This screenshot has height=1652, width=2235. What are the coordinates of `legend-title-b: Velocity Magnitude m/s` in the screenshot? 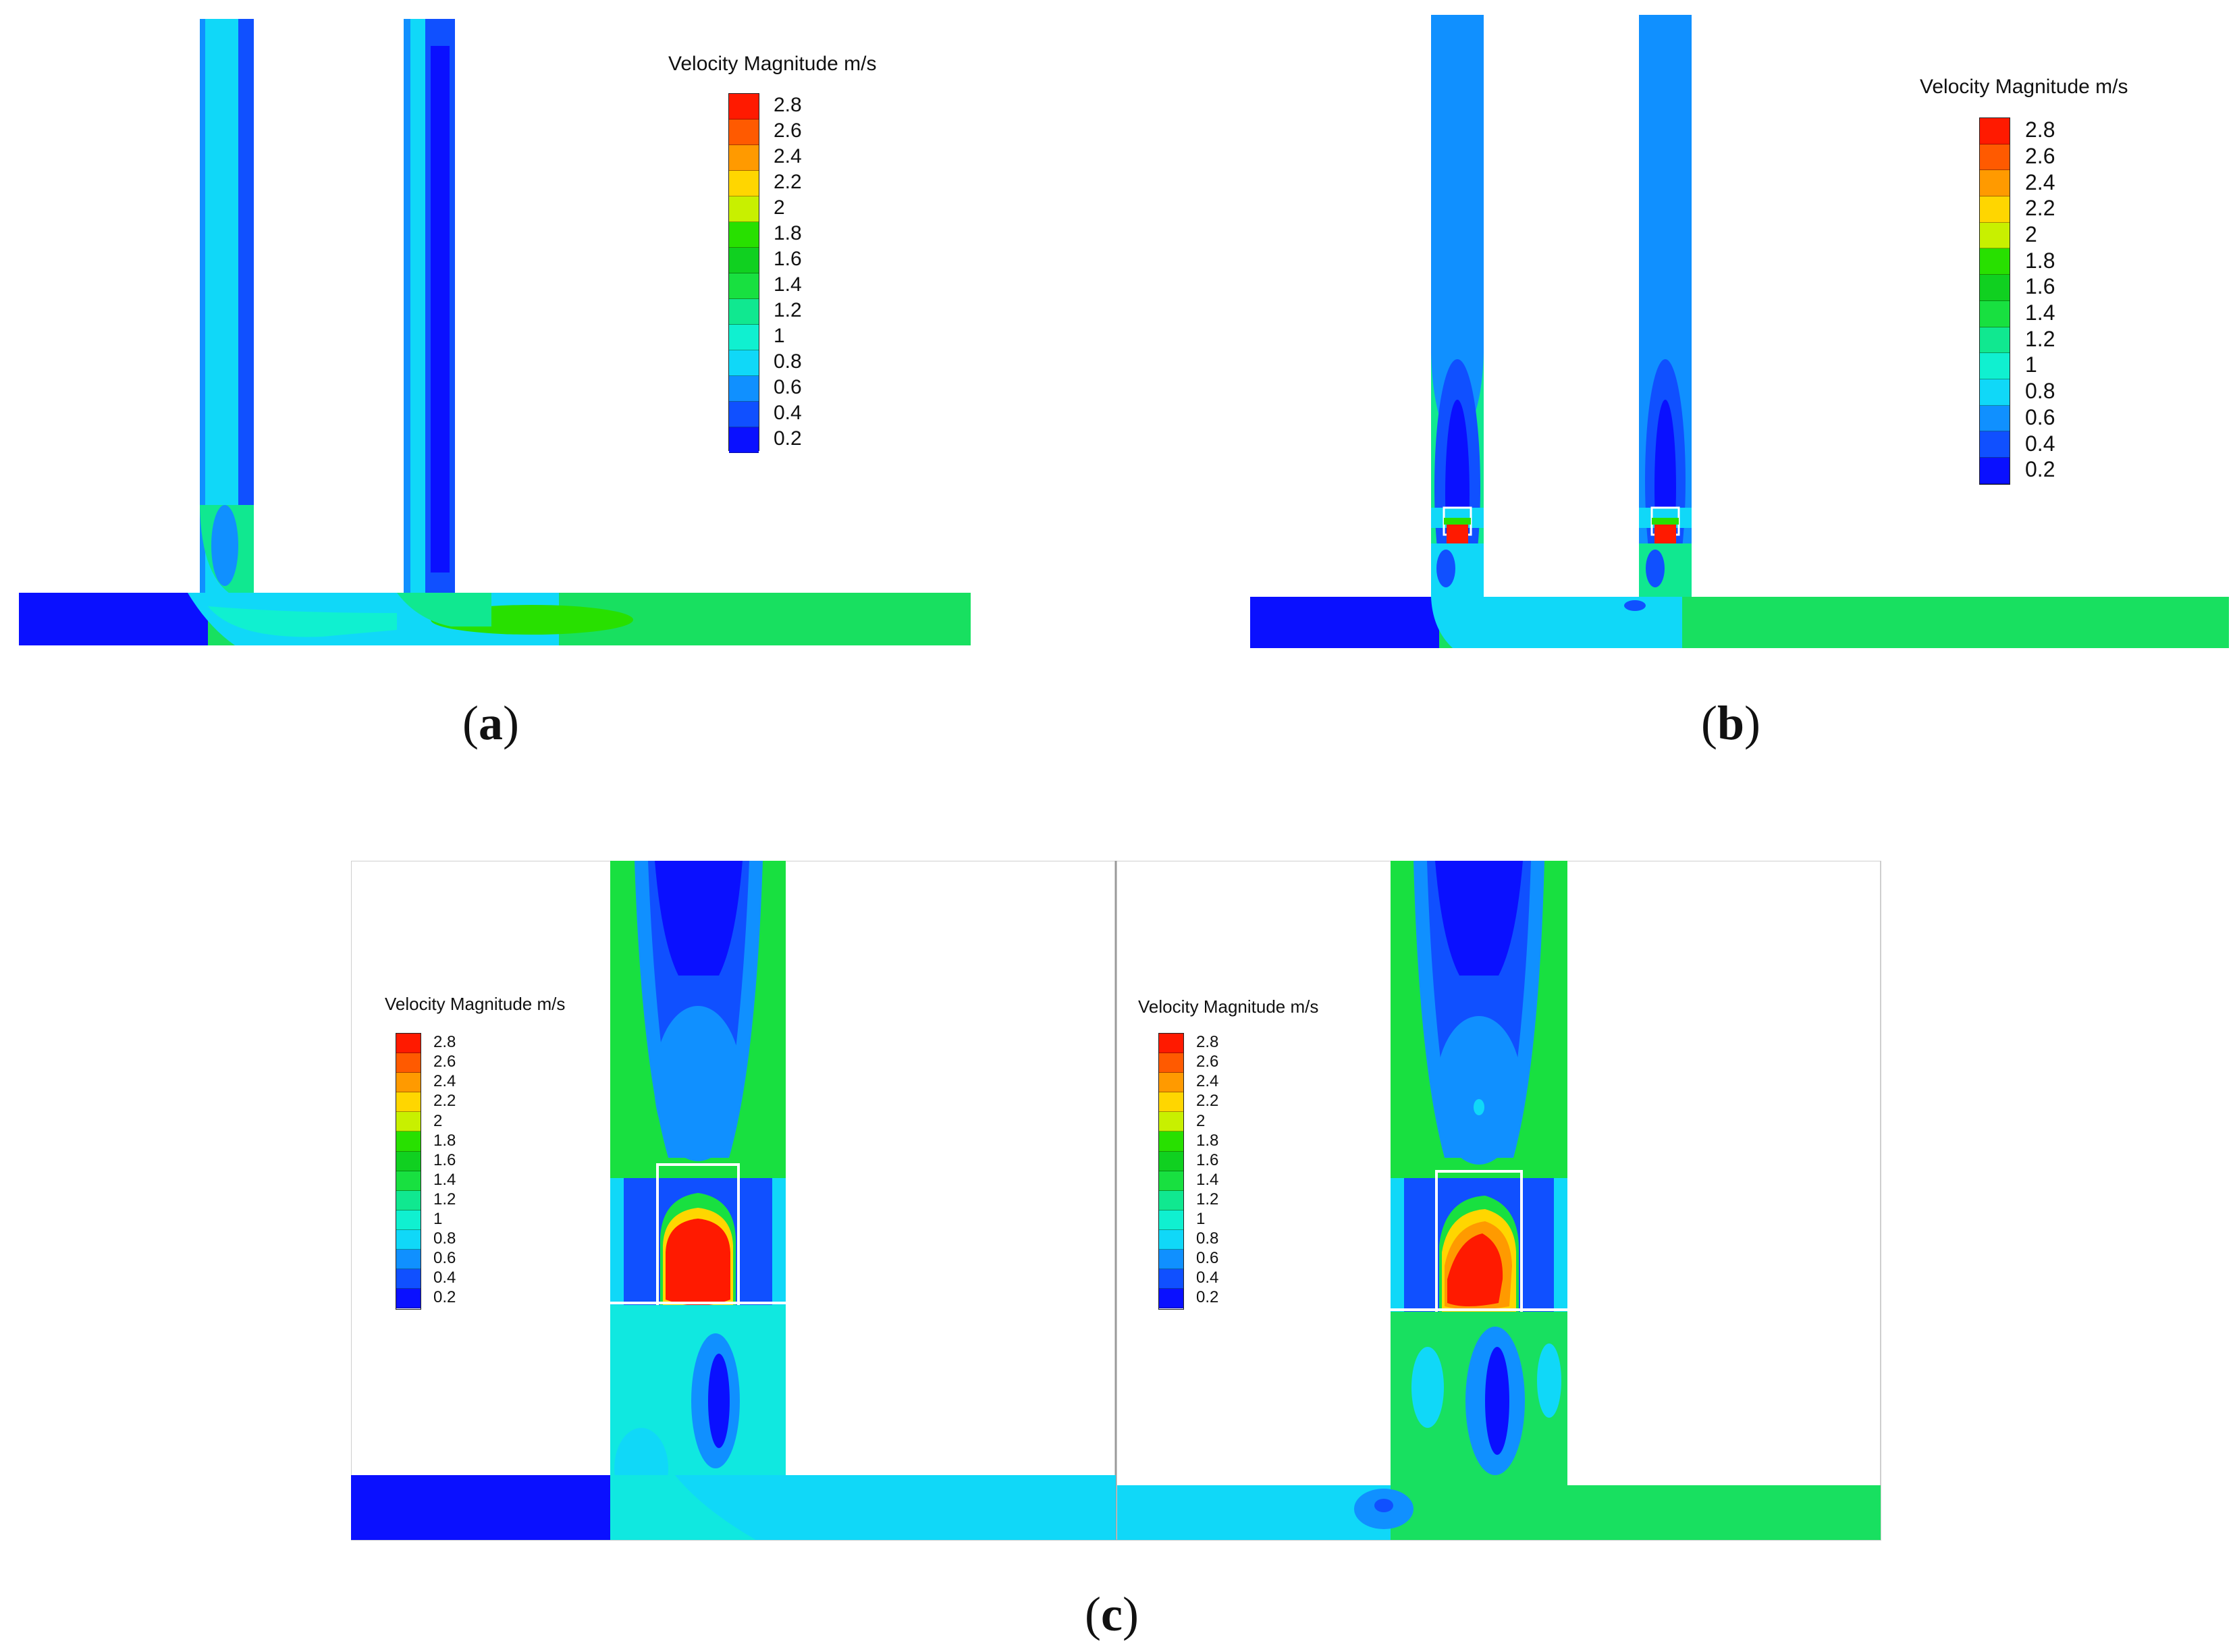 It's located at (2024, 87).